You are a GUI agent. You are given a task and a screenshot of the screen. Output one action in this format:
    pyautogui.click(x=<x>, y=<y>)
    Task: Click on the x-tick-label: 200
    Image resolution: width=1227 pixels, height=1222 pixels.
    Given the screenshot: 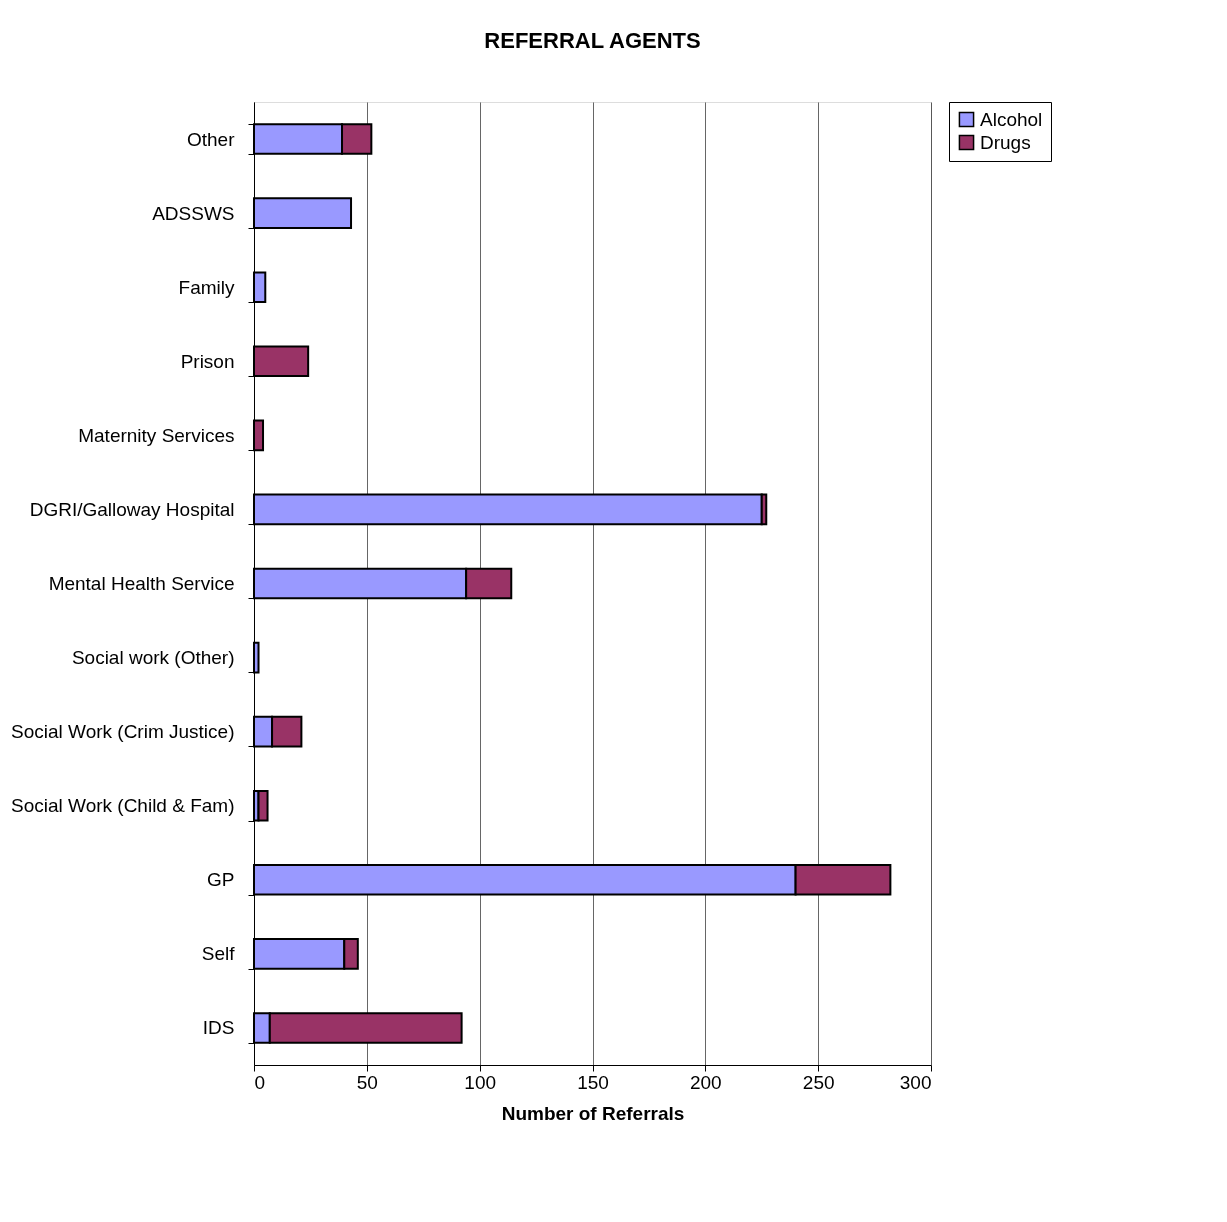 What is the action you would take?
    pyautogui.click(x=705, y=1082)
    